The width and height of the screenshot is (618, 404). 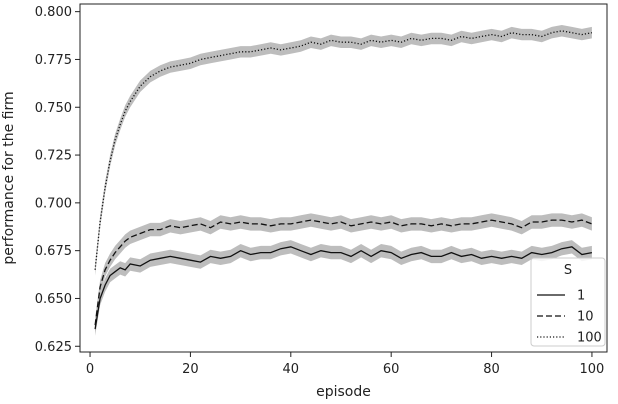 What do you see at coordinates (53, 12) in the screenshot?
I see `y-tick-label: 0.800` at bounding box center [53, 12].